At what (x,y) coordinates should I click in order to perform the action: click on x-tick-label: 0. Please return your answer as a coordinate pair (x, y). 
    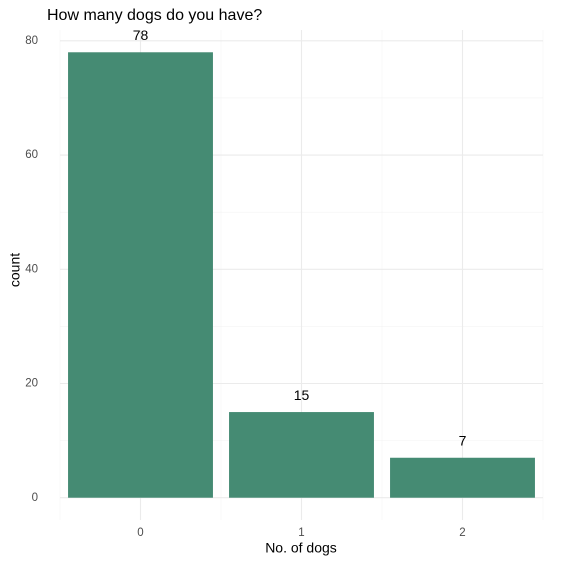
    Looking at the image, I should click on (140, 533).